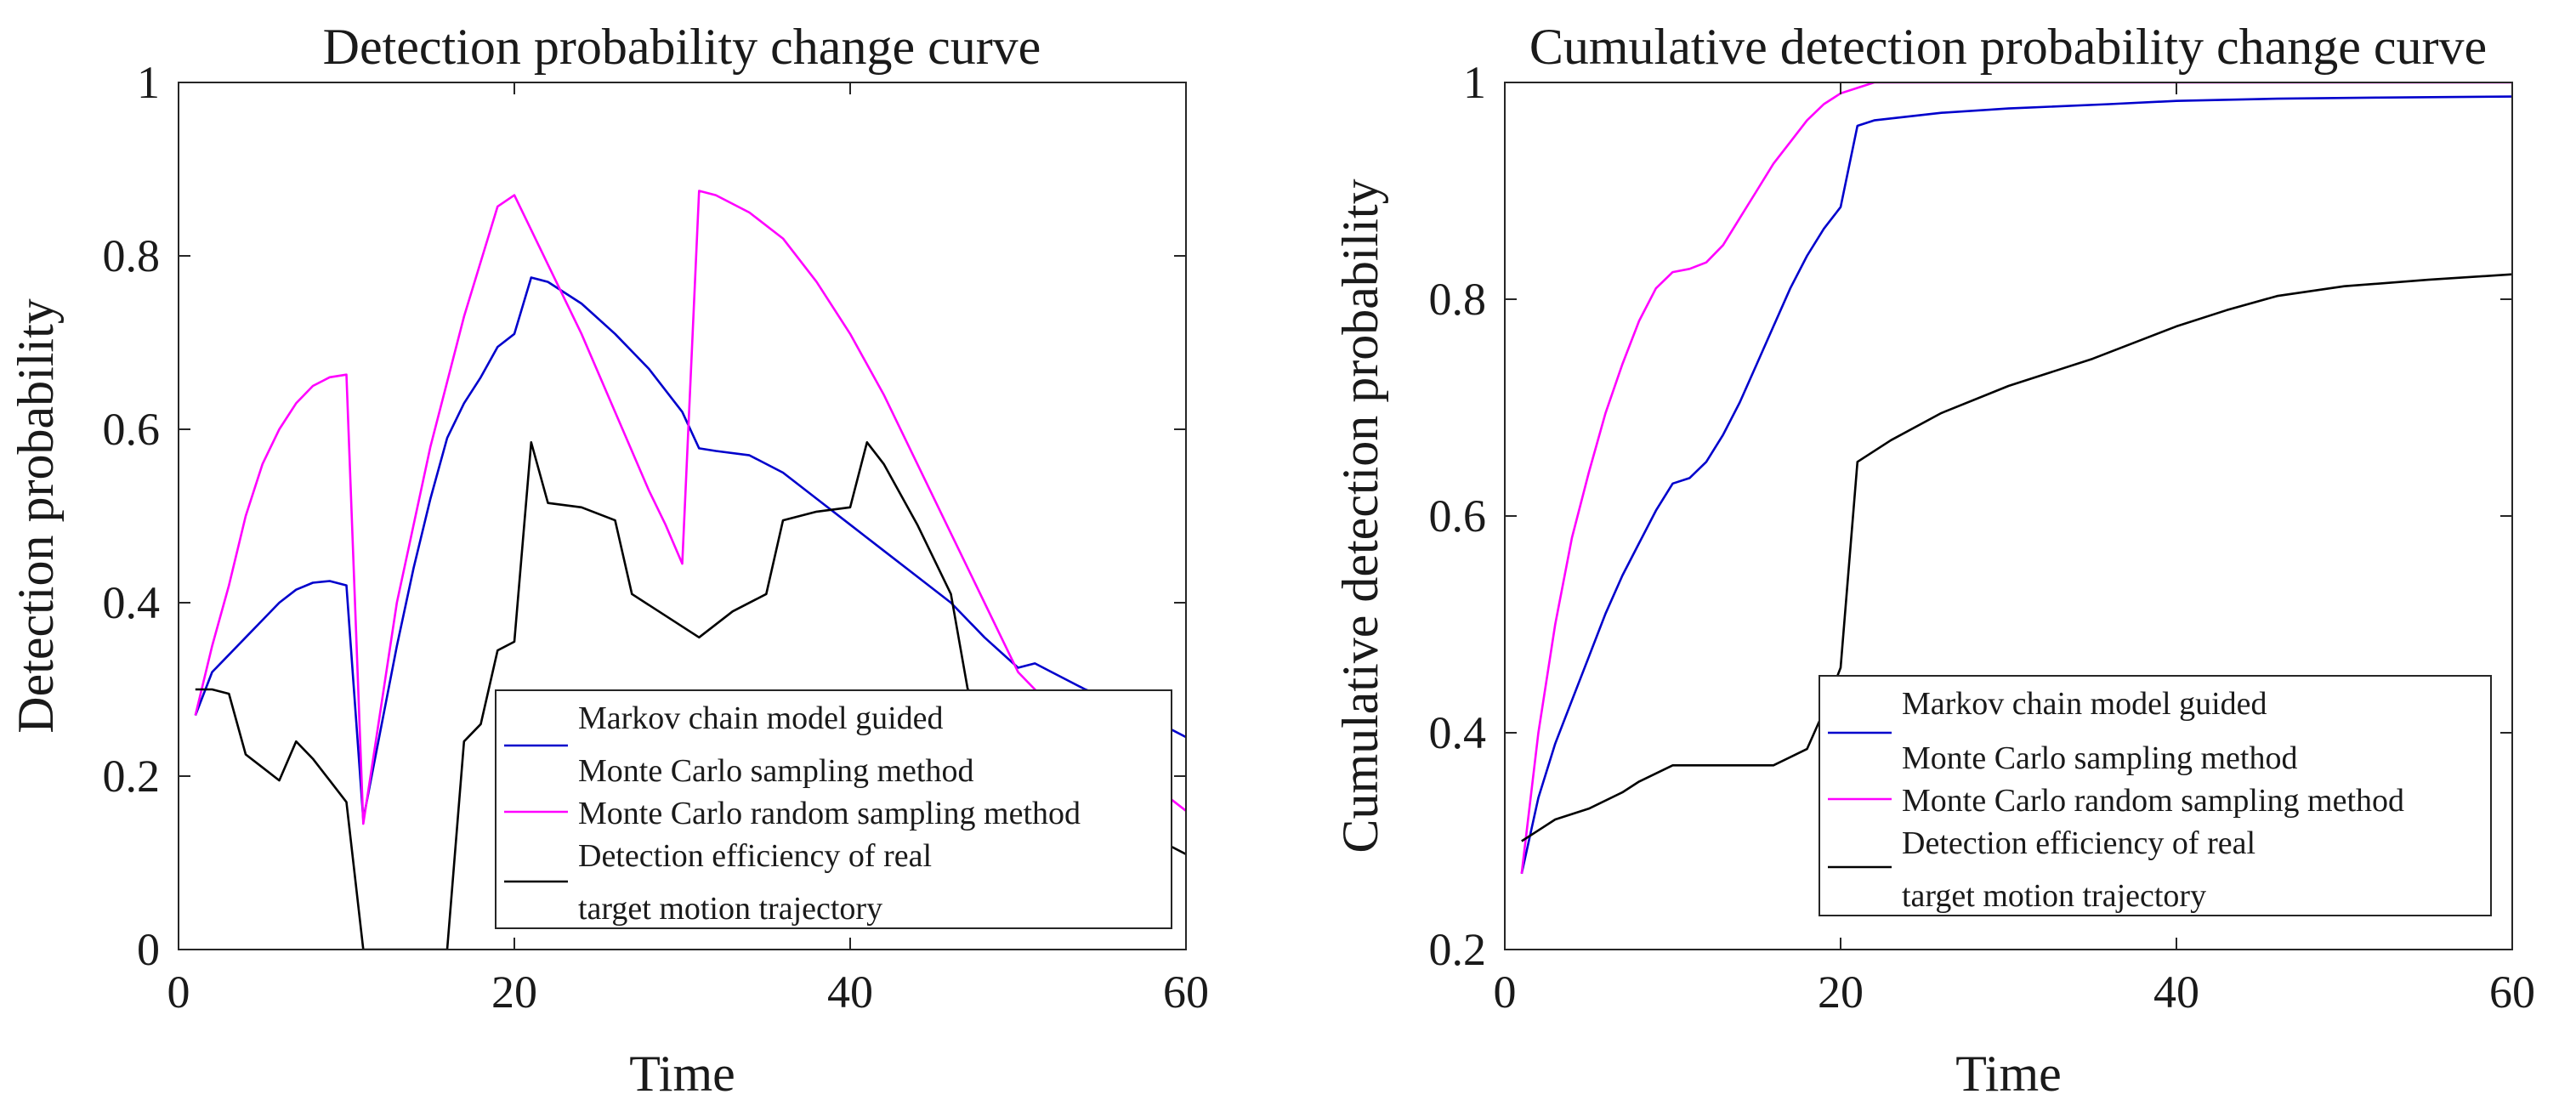 The width and height of the screenshot is (2576, 1117). What do you see at coordinates (149, 949) in the screenshot?
I see `y-tick-label: 0` at bounding box center [149, 949].